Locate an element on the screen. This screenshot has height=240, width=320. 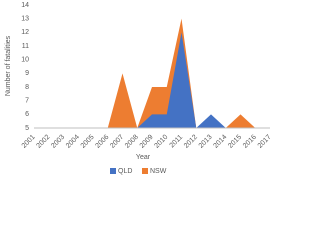
y-tick-label: 11 is located at coordinates (25, 46).